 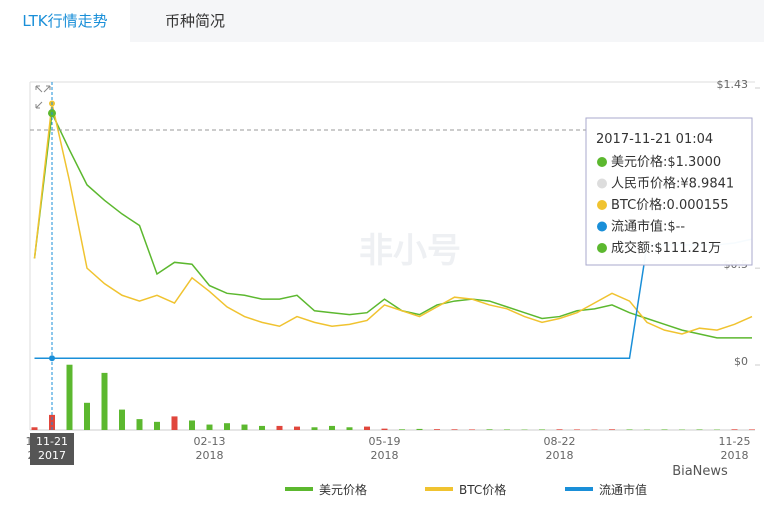 I want to click on tooltip-row: 流通市值:$--, so click(x=648, y=227).